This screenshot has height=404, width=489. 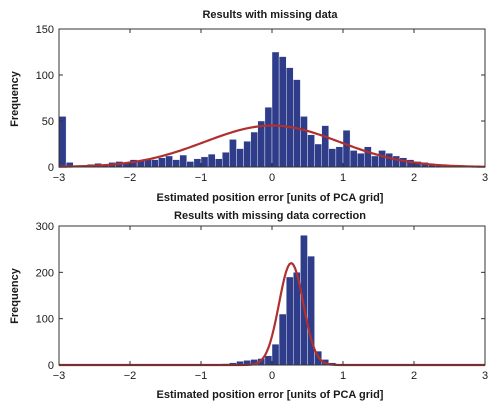 I want to click on y-tick-label: 150, so click(x=45, y=30).